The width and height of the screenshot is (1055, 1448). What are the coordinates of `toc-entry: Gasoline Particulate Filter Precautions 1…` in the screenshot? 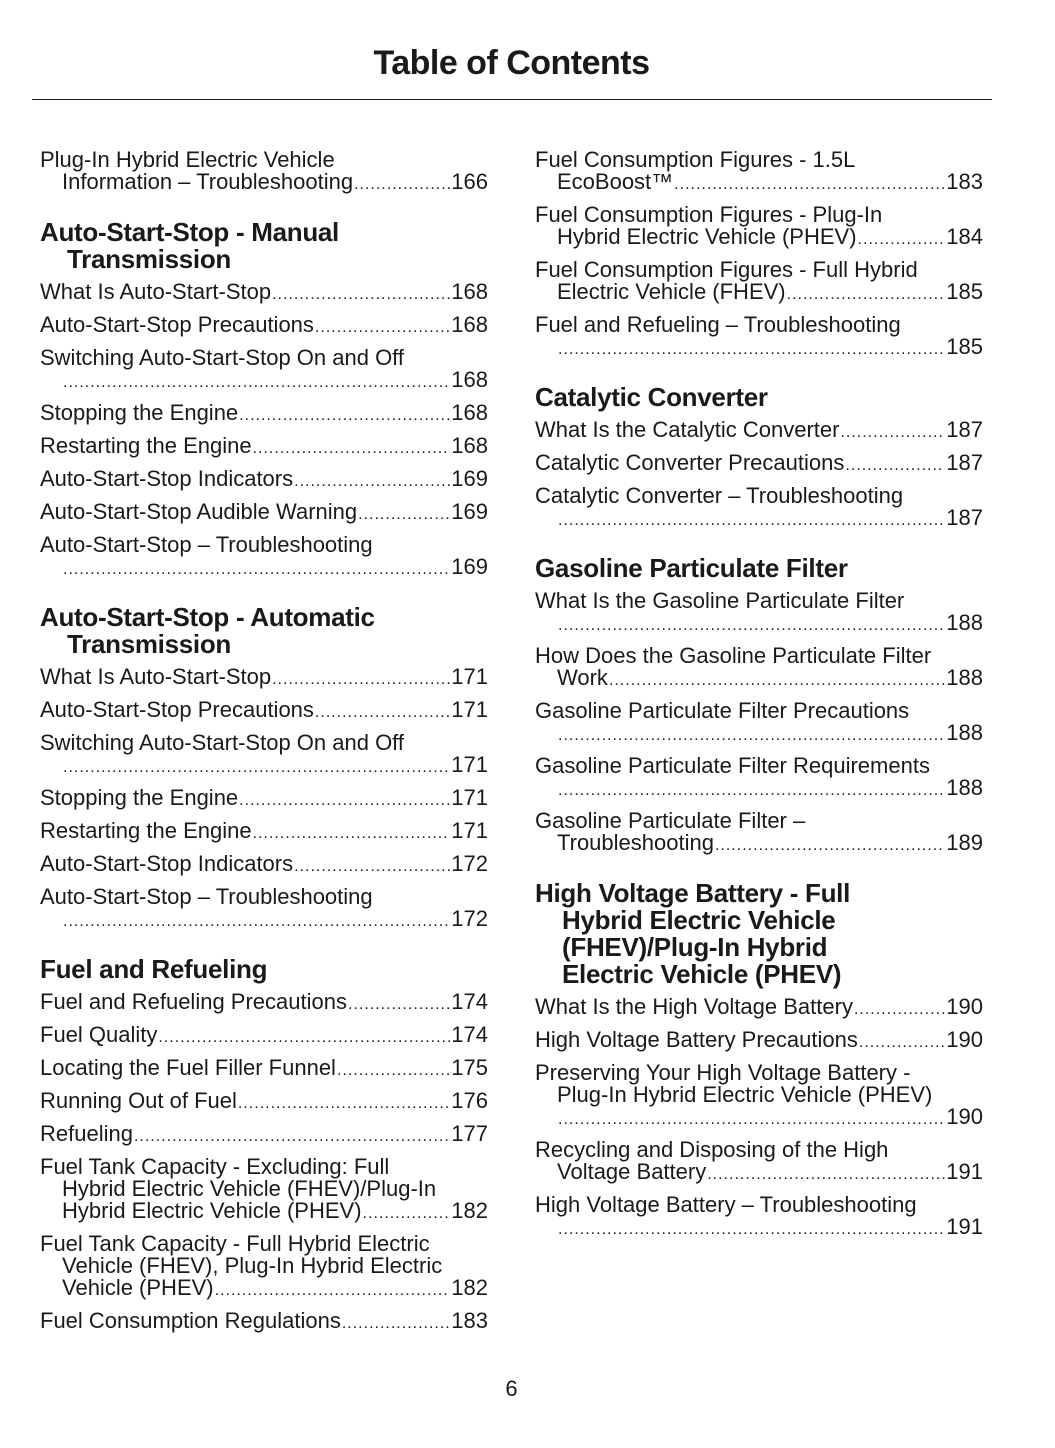 It's located at (759, 723).